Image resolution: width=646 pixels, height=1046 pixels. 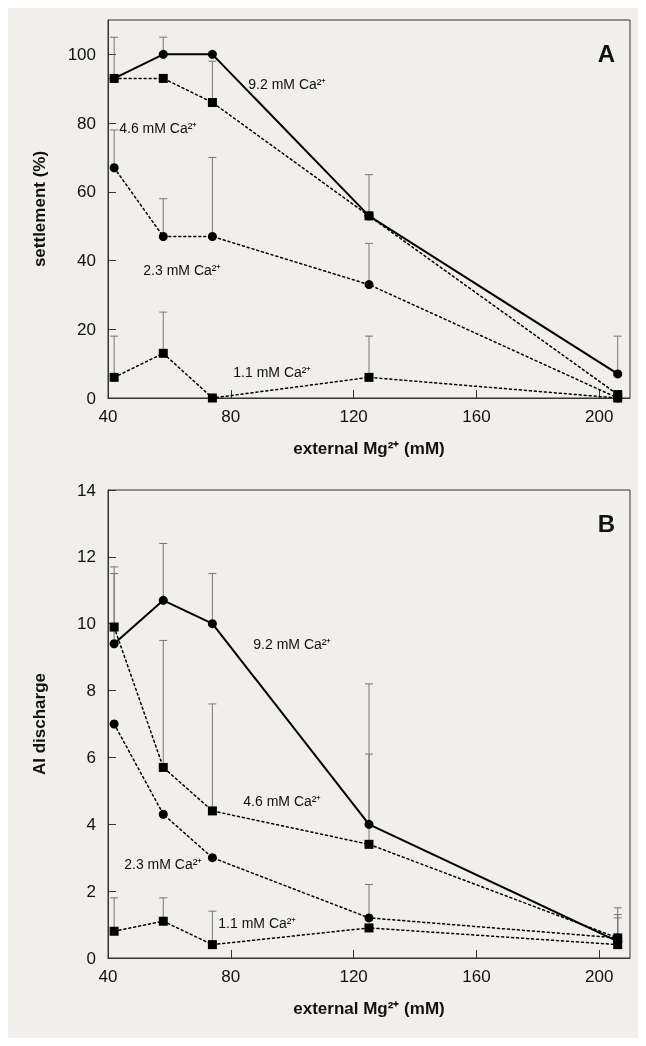 I want to click on y-tick-label: 60, so click(x=86, y=192).